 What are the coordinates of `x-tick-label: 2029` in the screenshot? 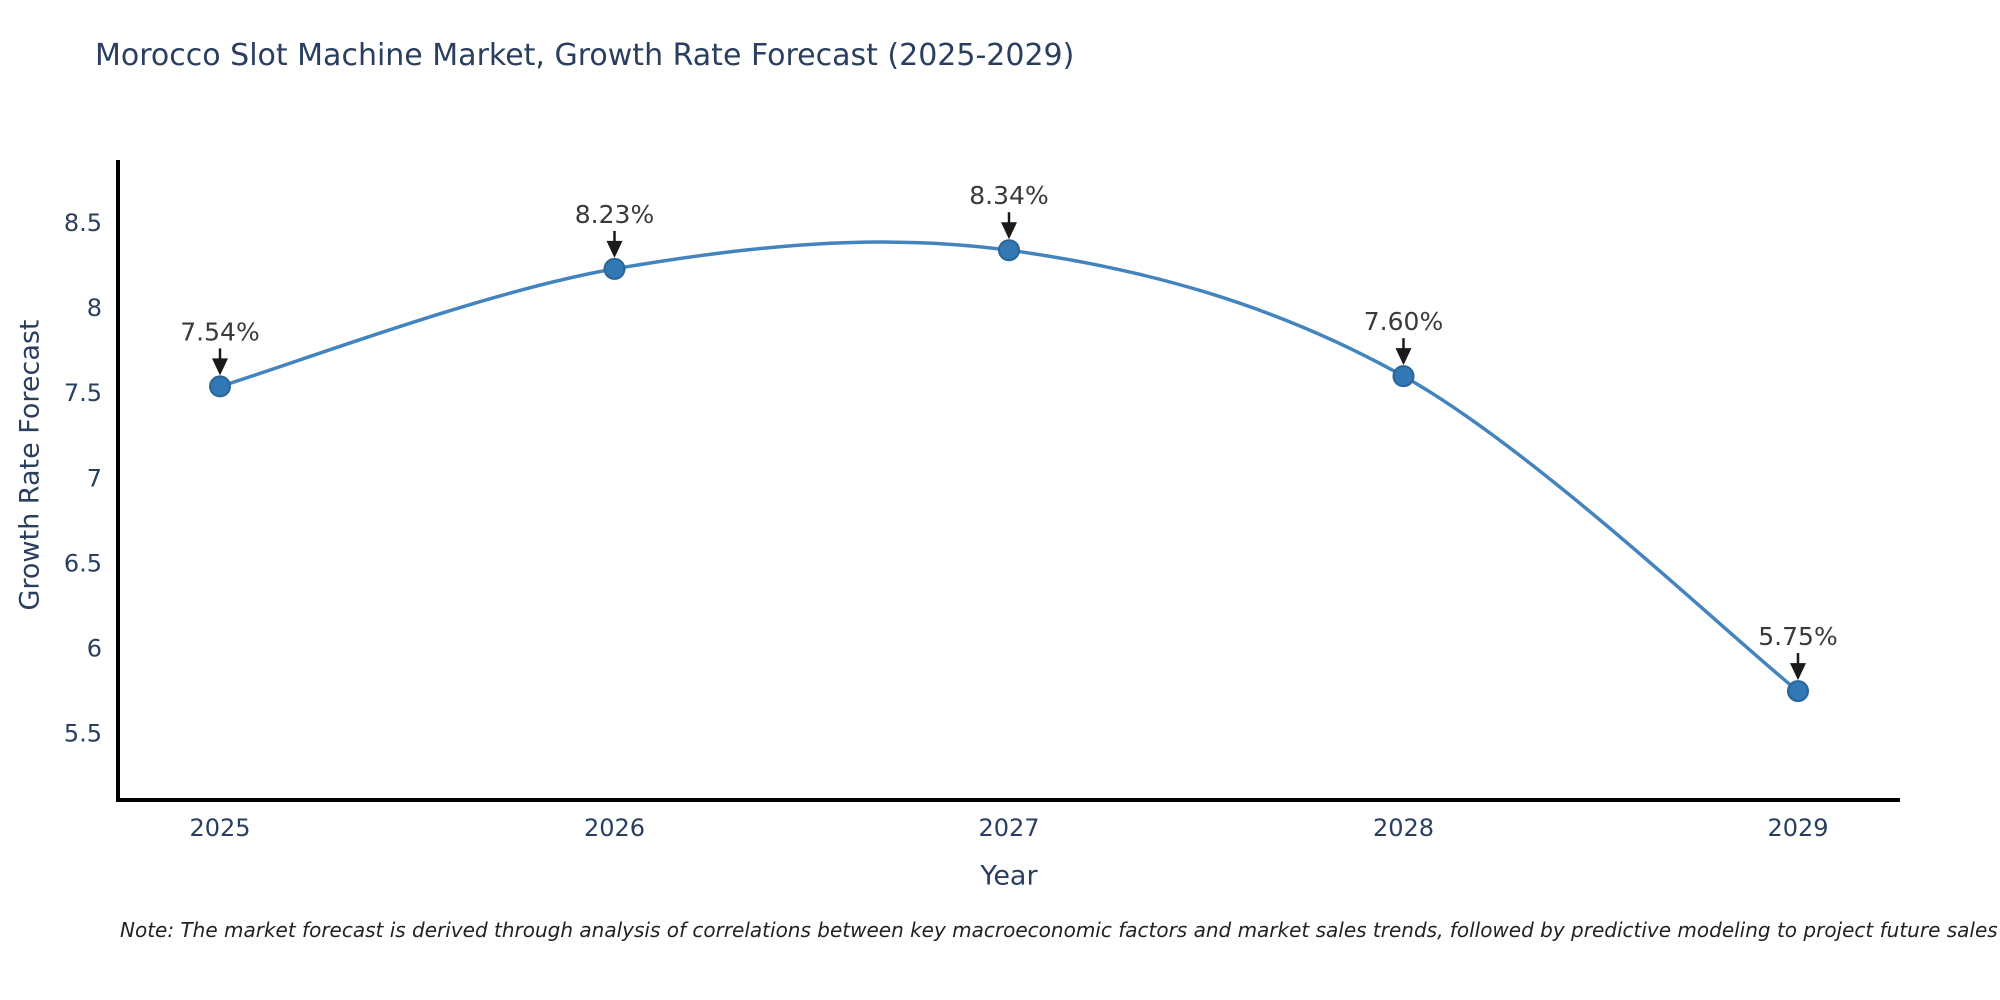 It's located at (1797, 828).